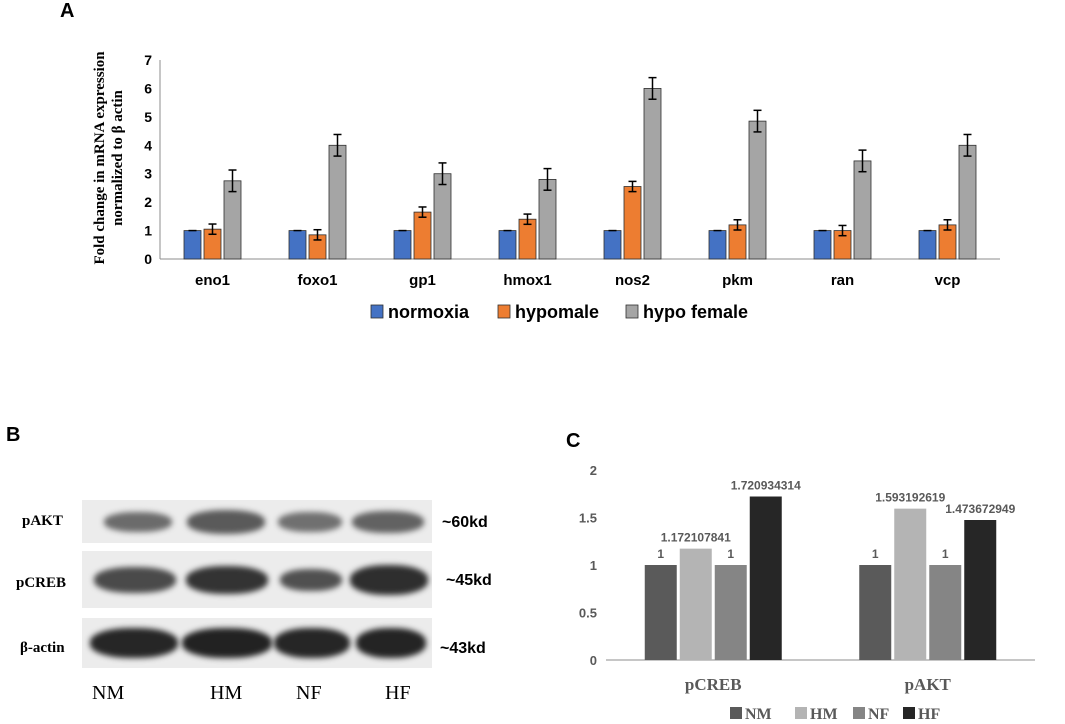 This screenshot has height=724, width=1065. I want to click on y-tick-label: 4, so click(148, 145).